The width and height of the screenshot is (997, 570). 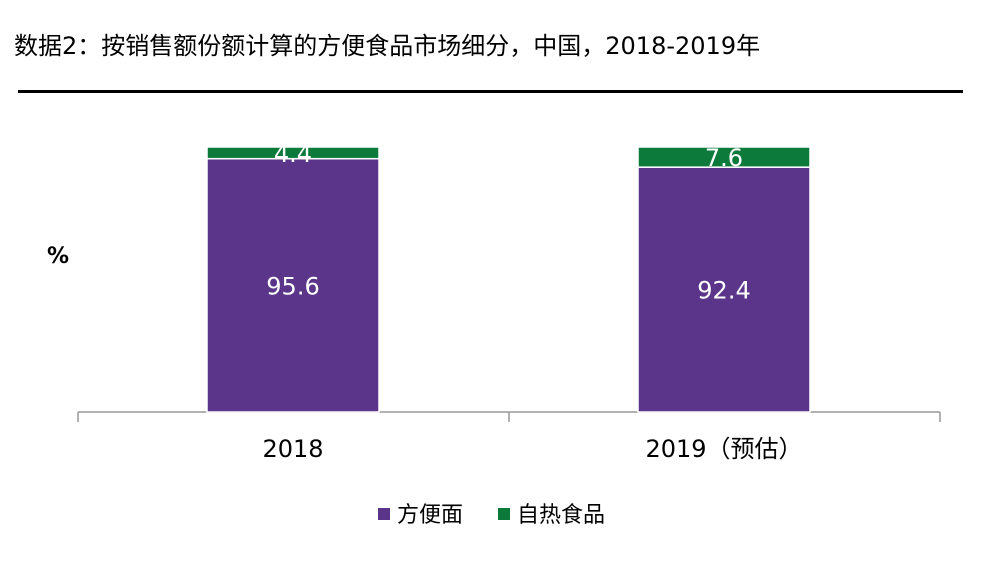 What do you see at coordinates (58, 256) in the screenshot?
I see `y-axis-label: %` at bounding box center [58, 256].